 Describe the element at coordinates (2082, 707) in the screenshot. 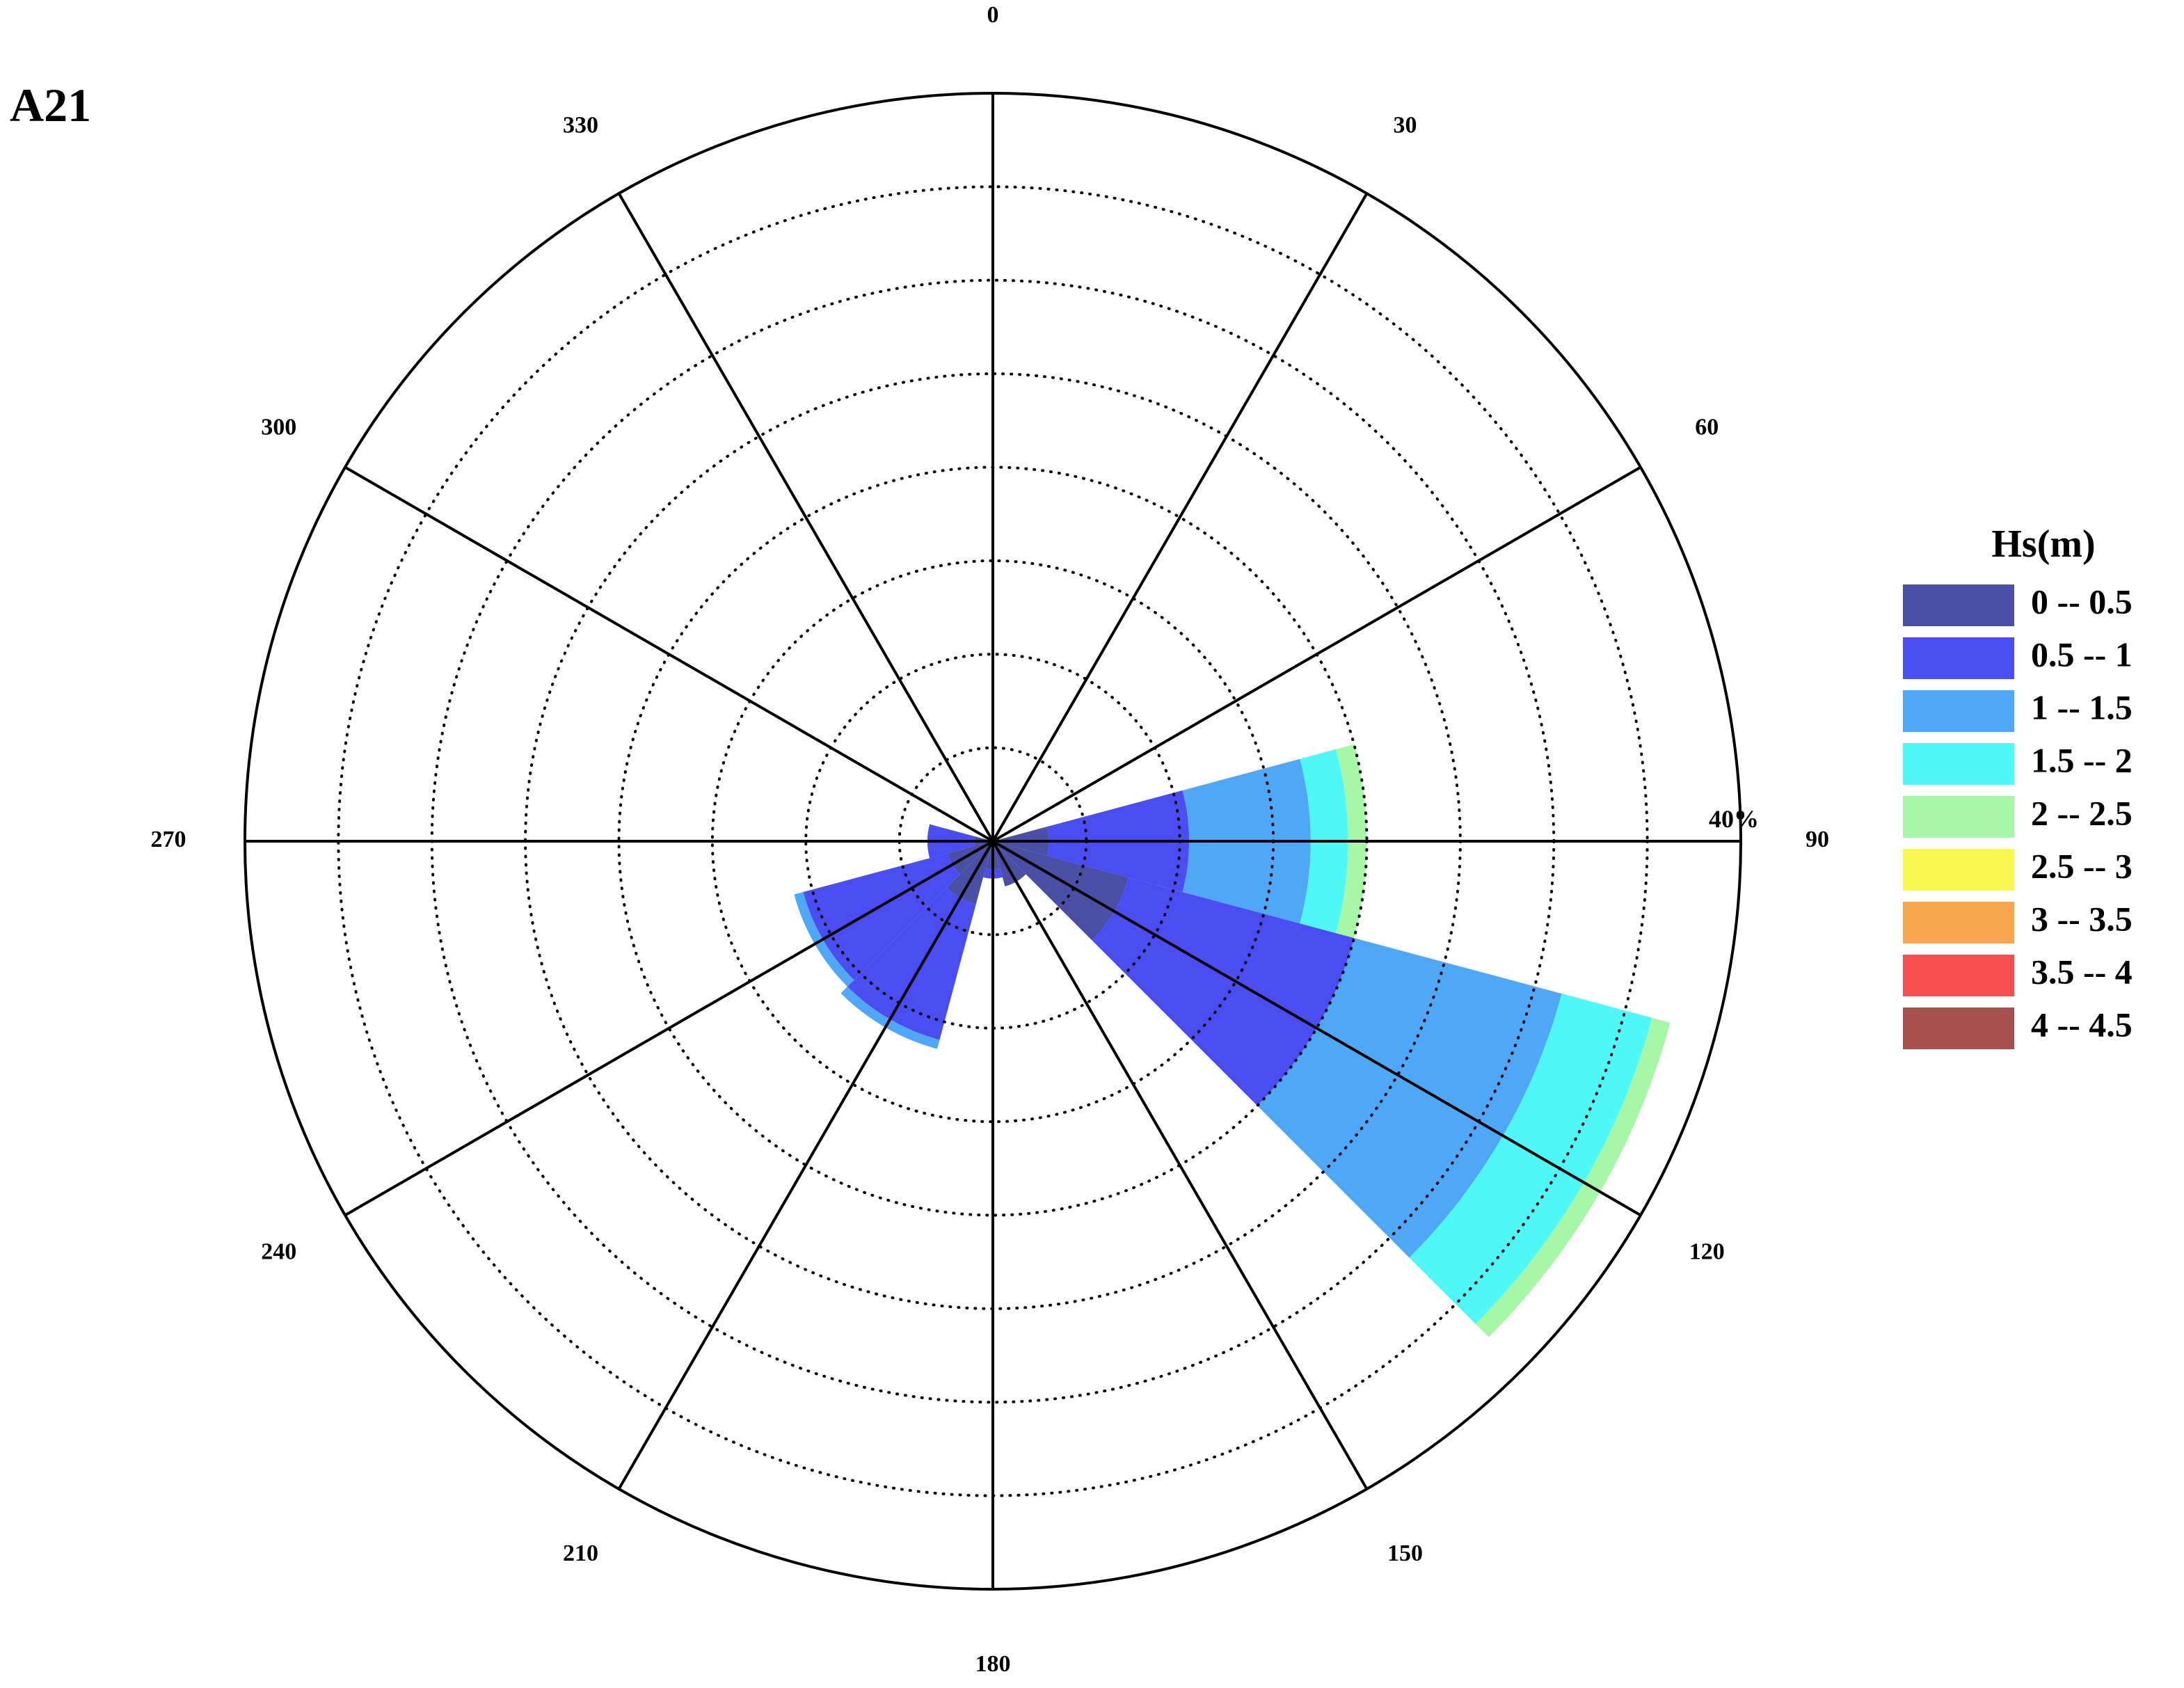

I see `legend-label-3: 1 -- 1.5` at that location.